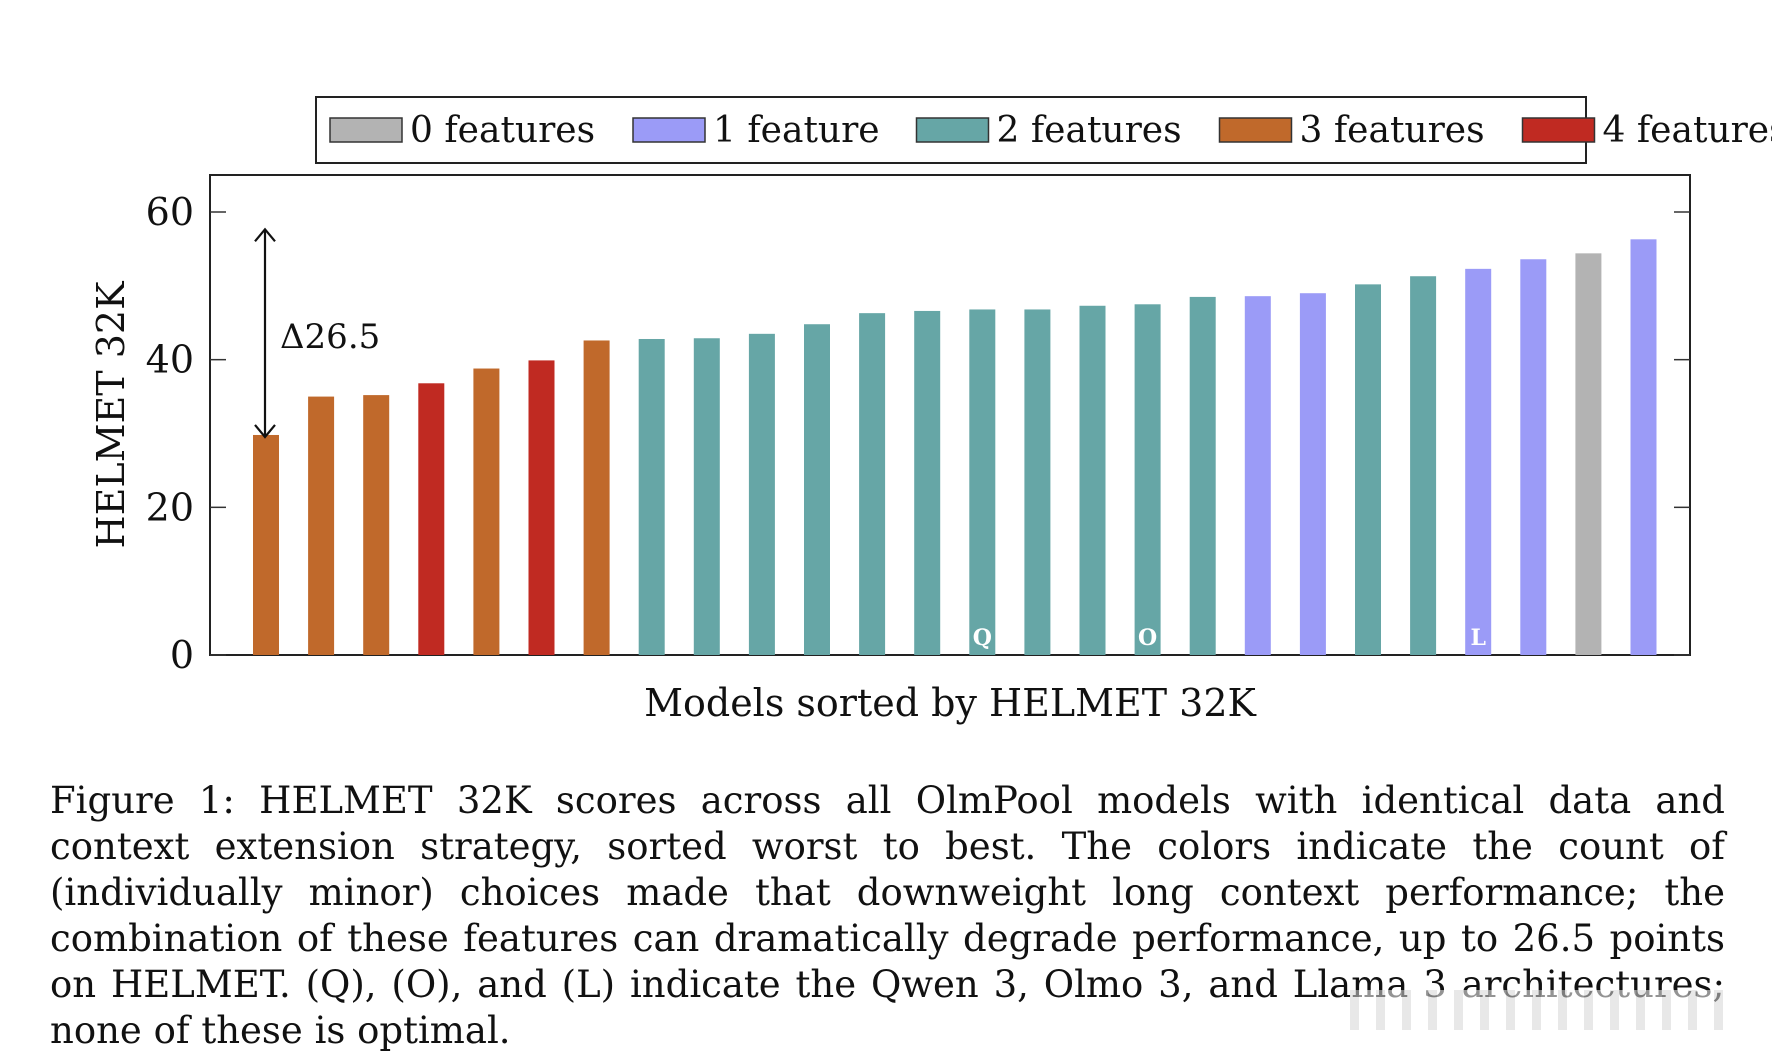 This screenshot has height=1056, width=1772. What do you see at coordinates (170, 212) in the screenshot?
I see `y-tick-label: 60` at bounding box center [170, 212].